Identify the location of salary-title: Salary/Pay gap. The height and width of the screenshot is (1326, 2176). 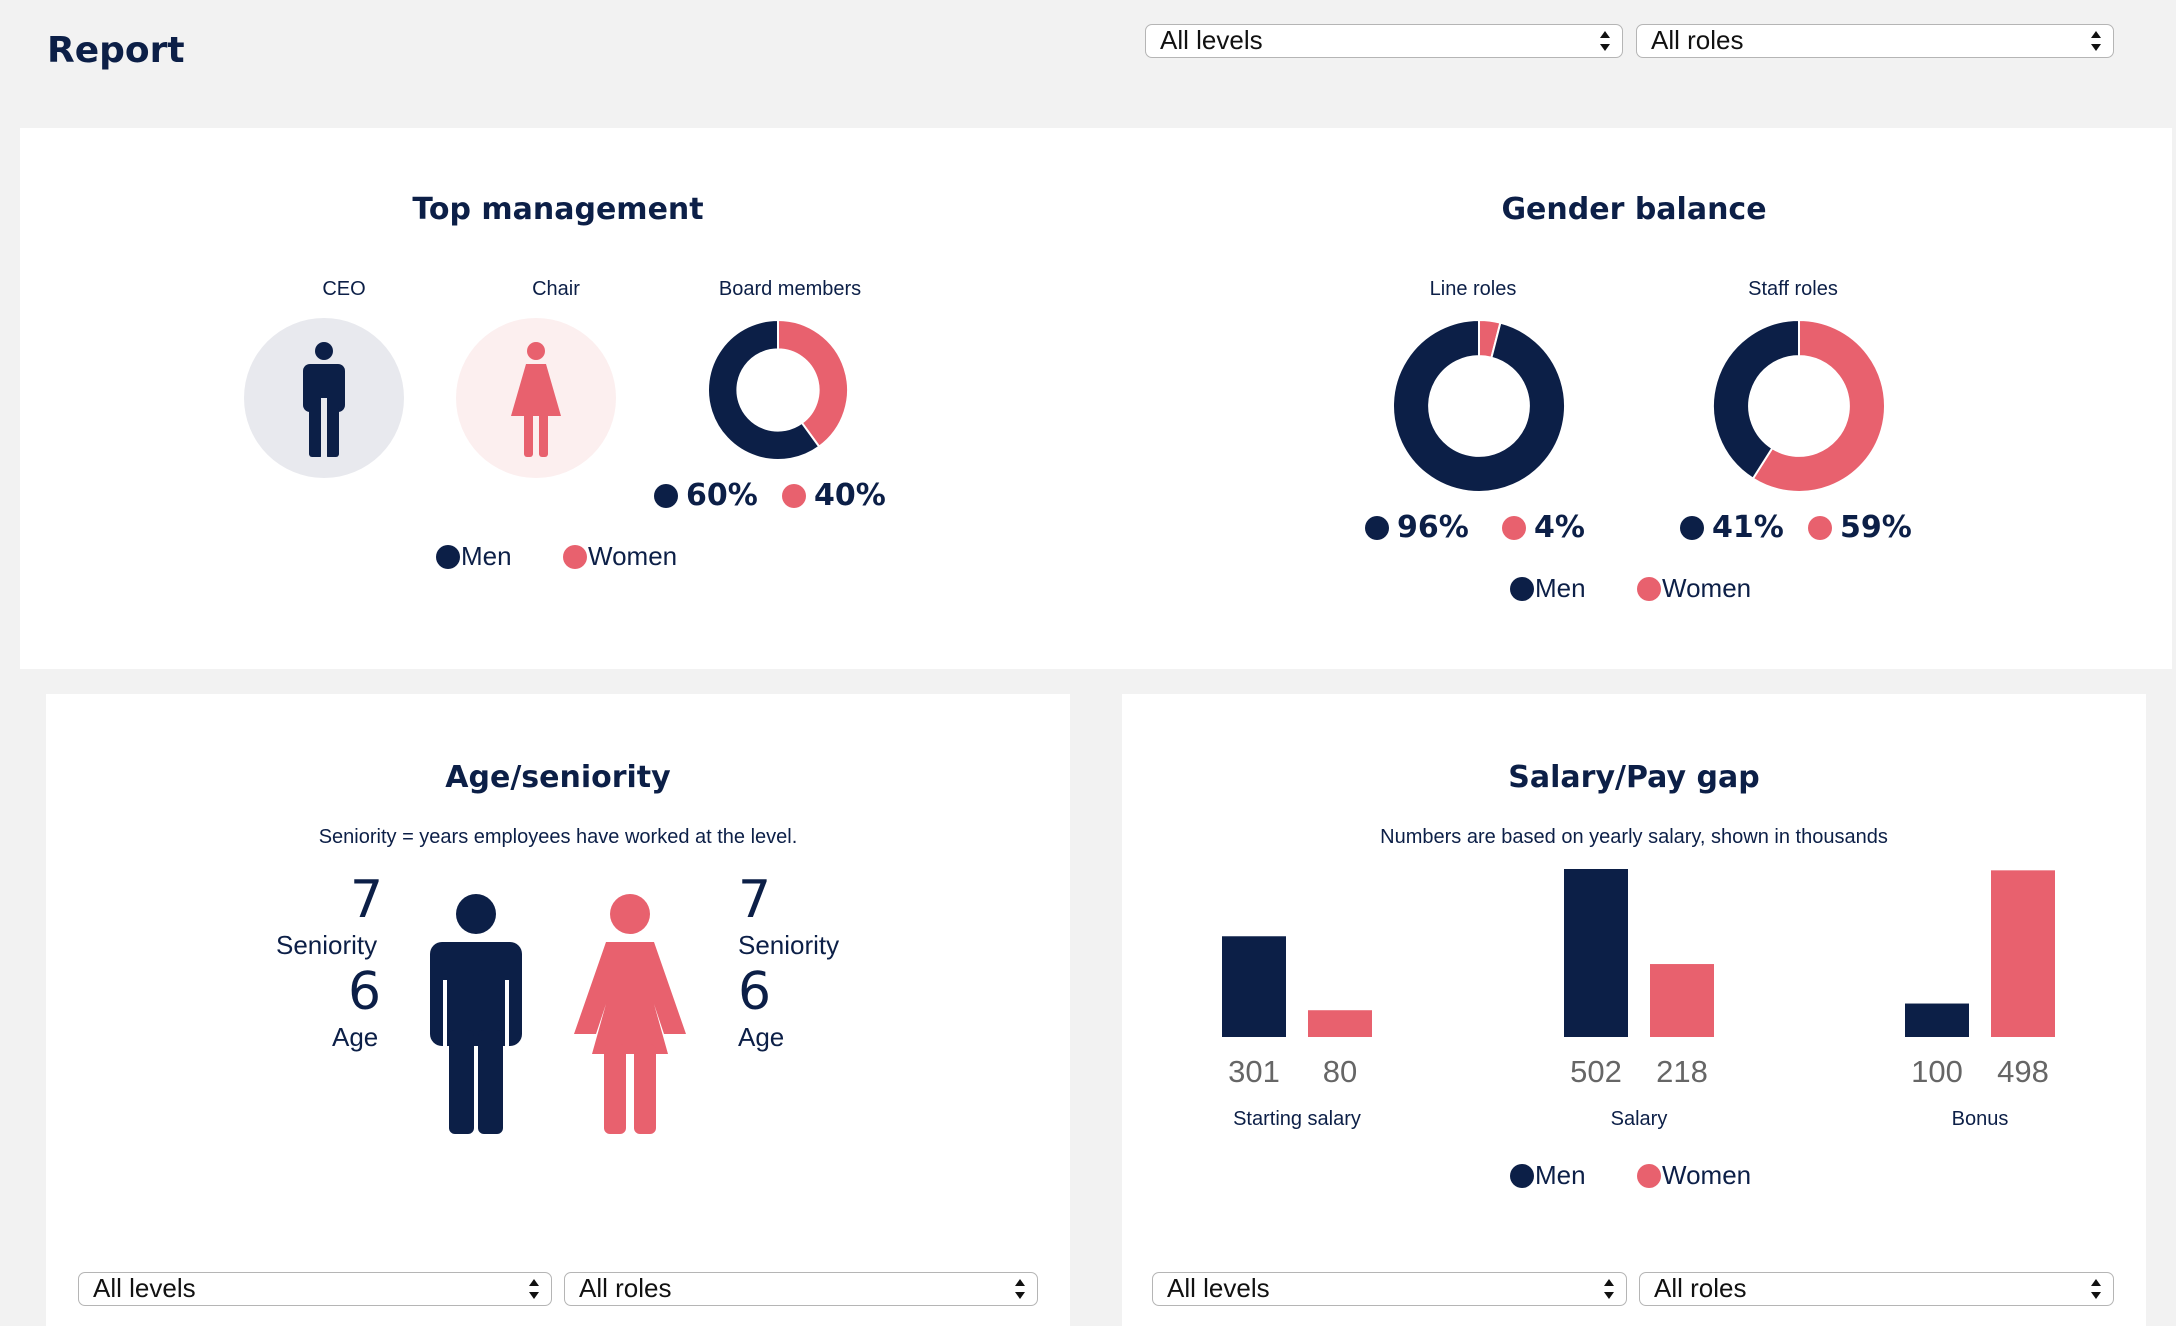
(1634, 777).